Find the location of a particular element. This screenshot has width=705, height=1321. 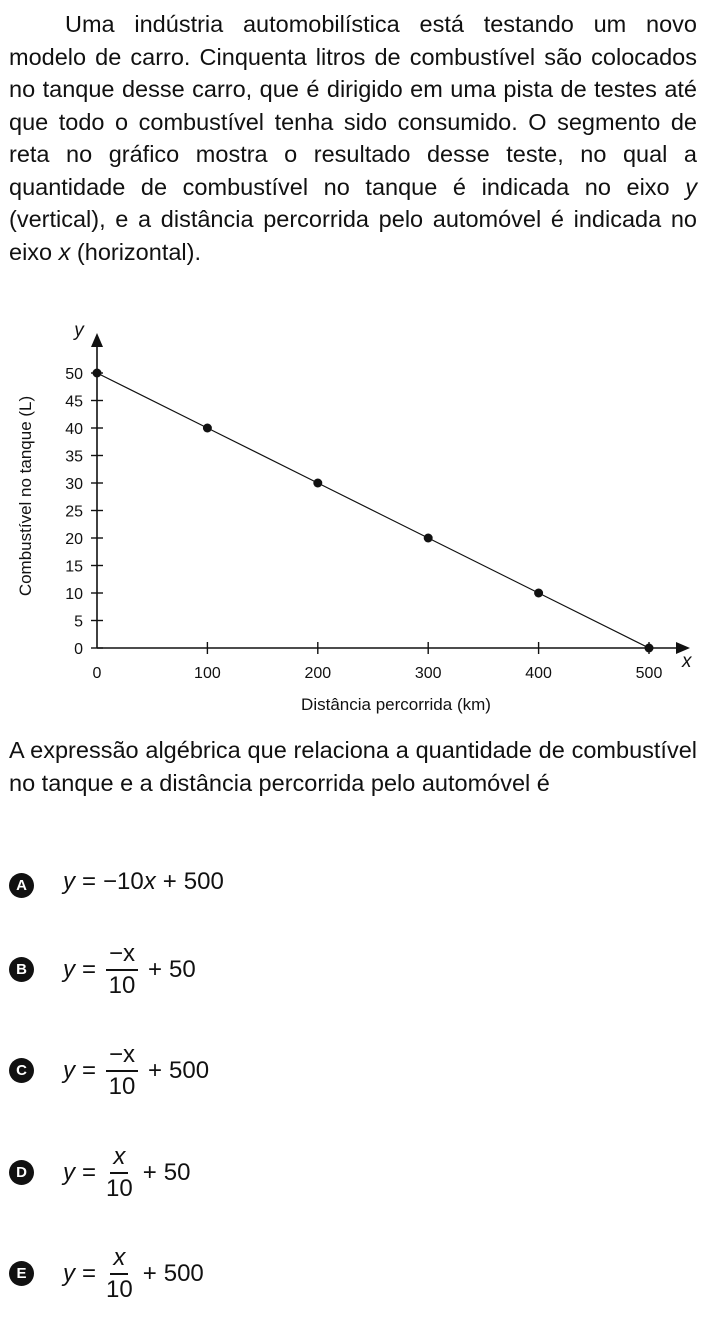

y-tick-label: 40 is located at coordinates (74, 429).